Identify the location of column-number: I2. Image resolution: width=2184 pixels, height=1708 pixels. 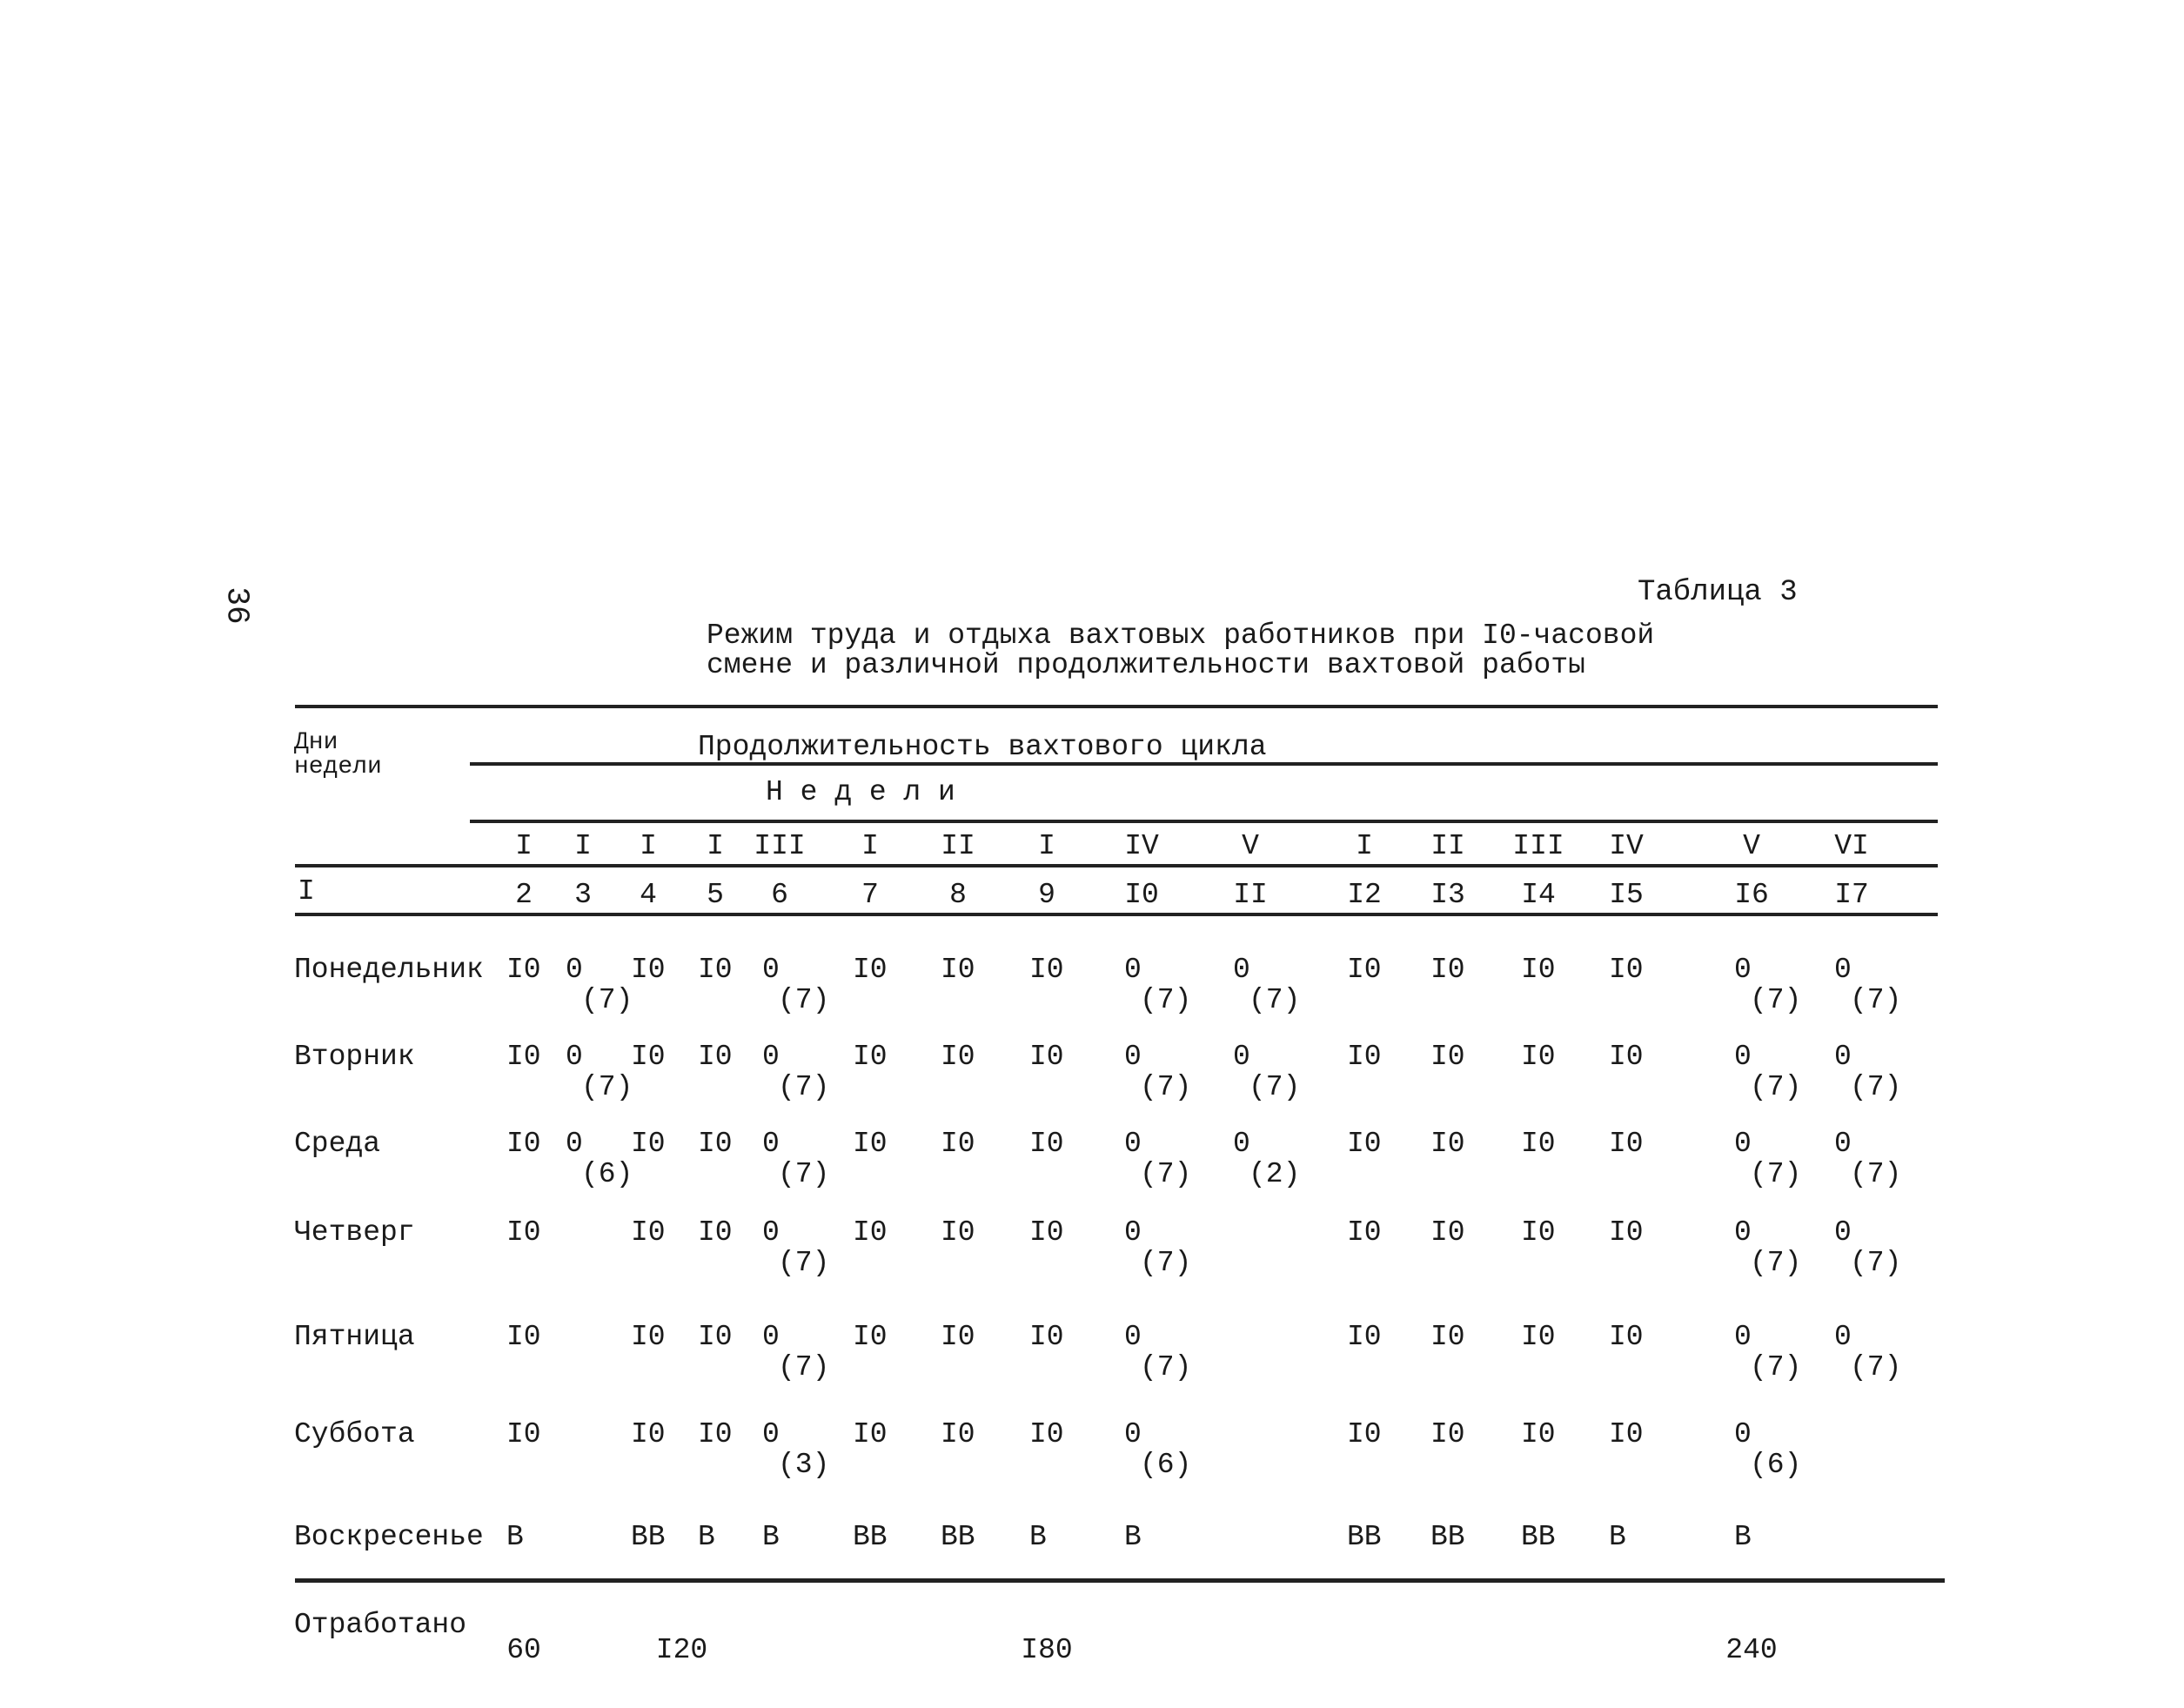
(1364, 895).